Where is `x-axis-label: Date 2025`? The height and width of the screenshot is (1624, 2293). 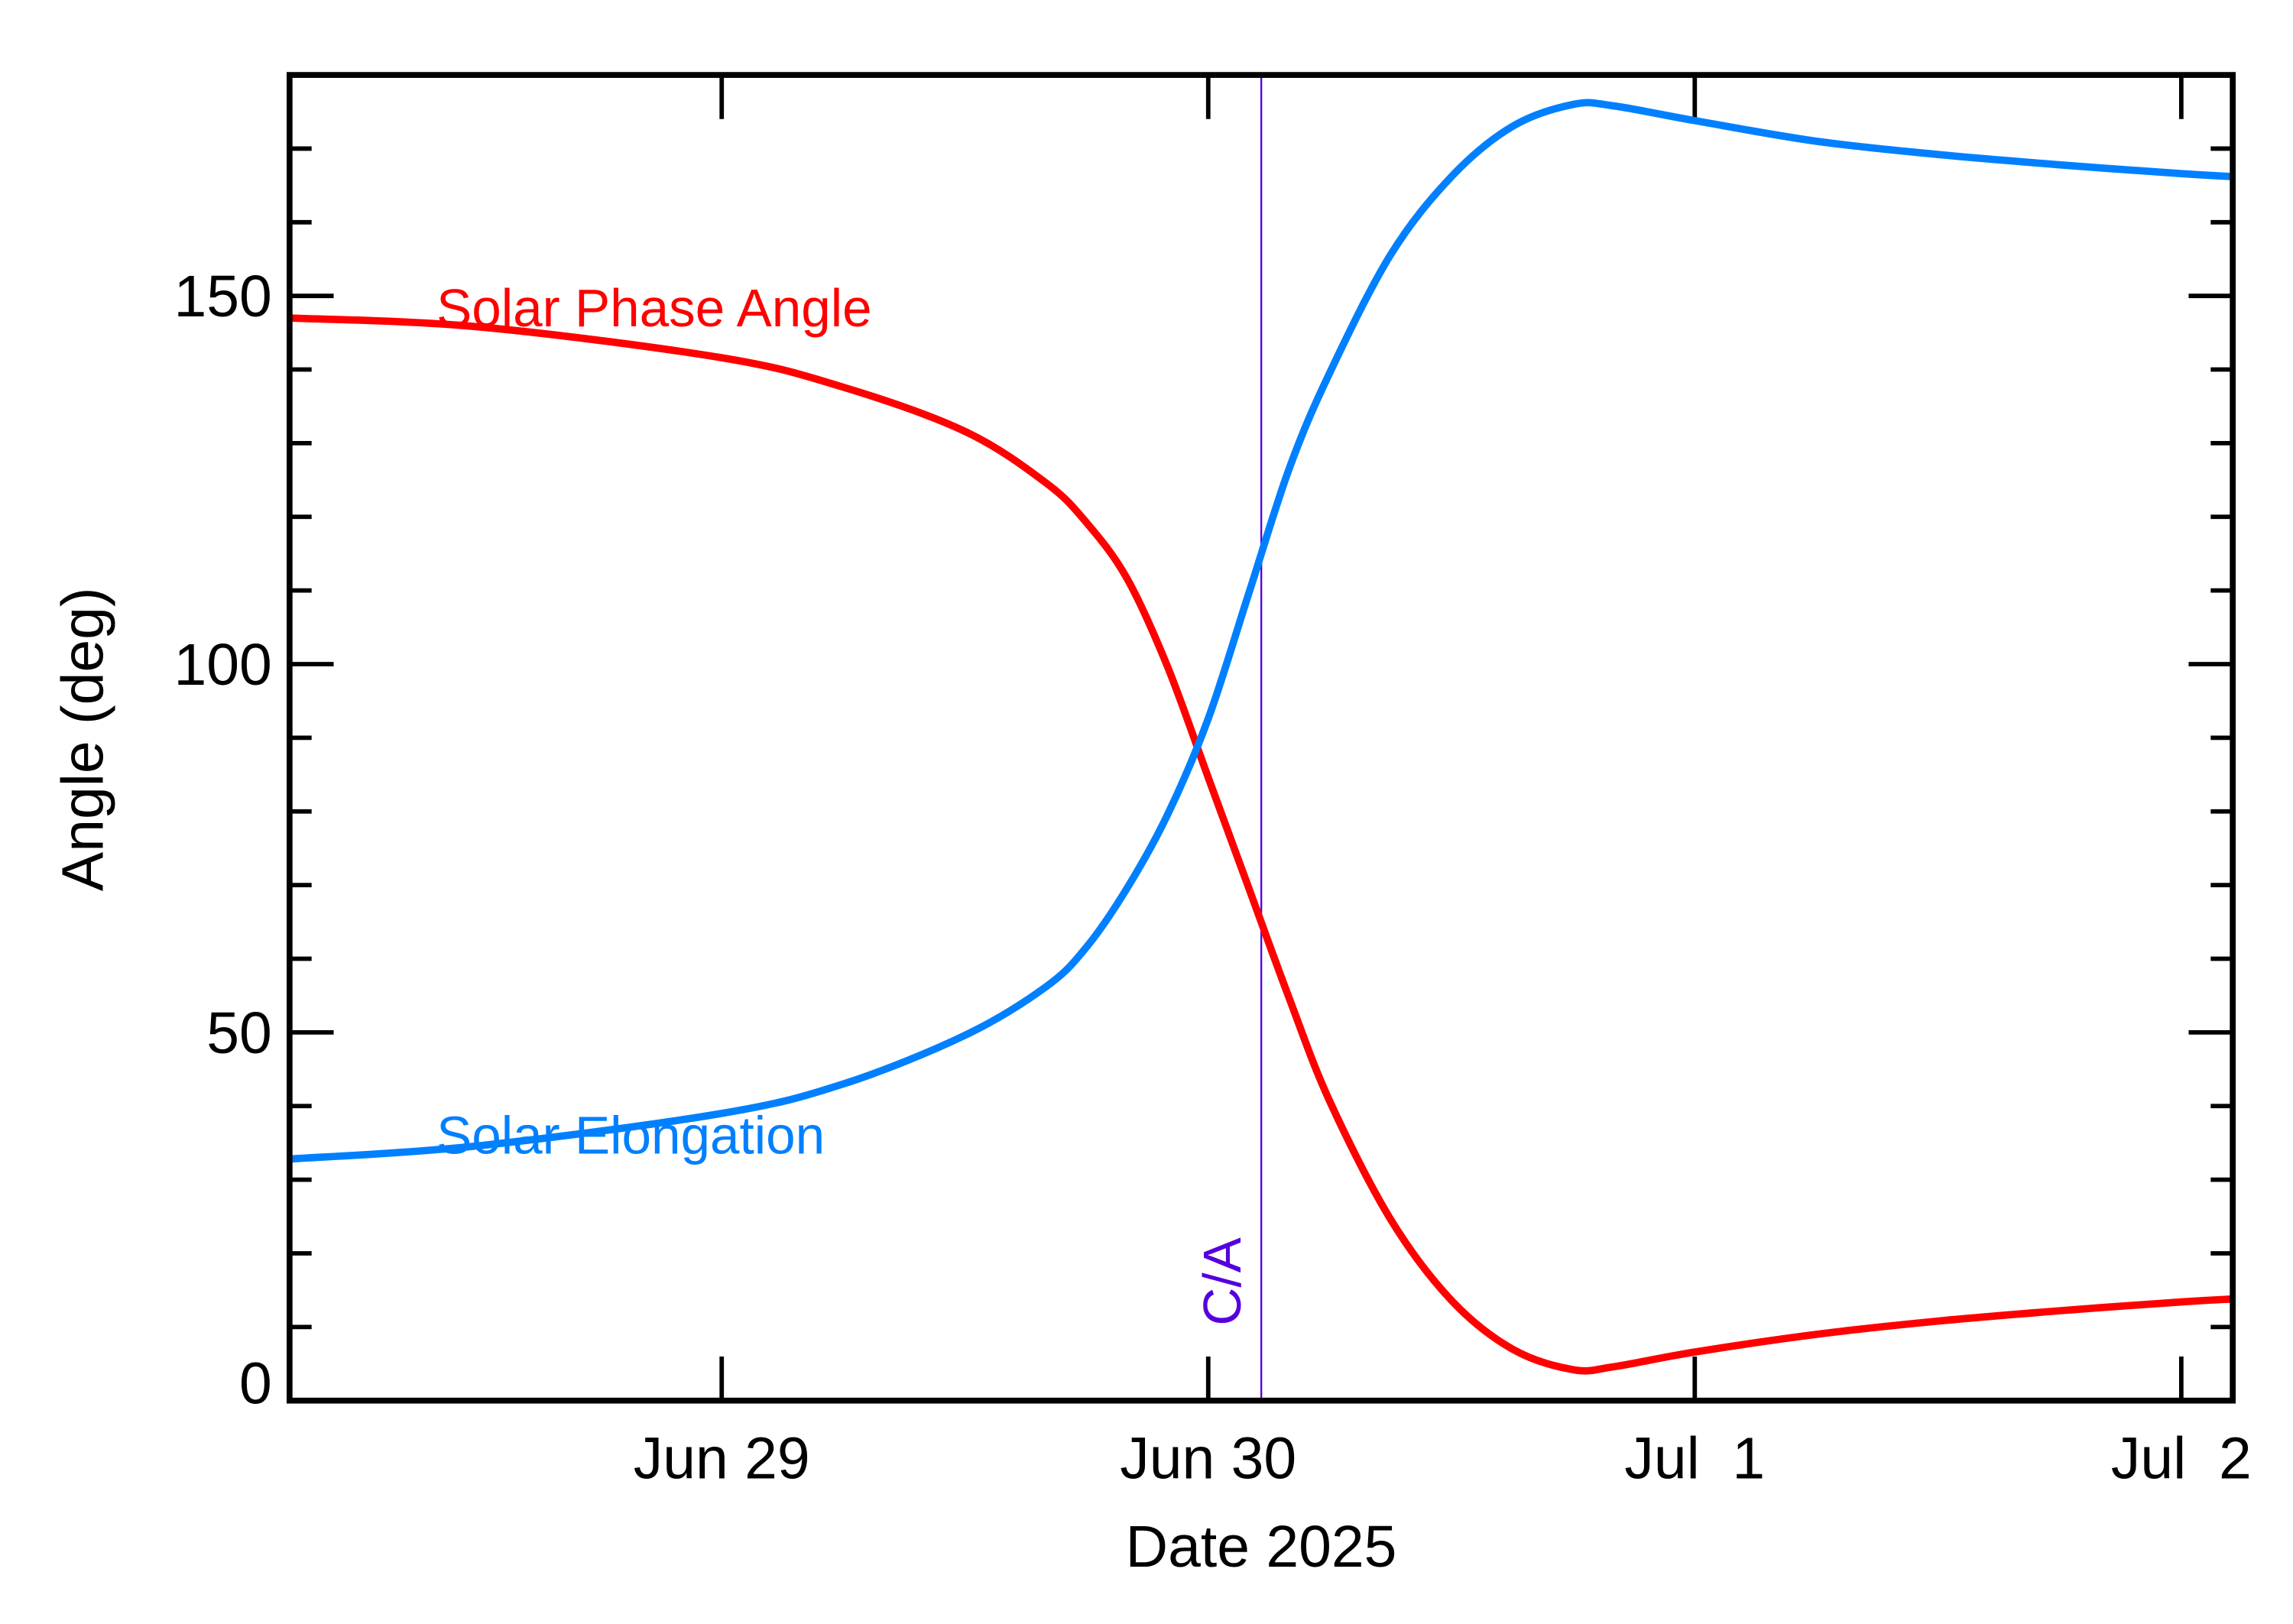
x-axis-label: Date 2025 is located at coordinates (1261, 1547).